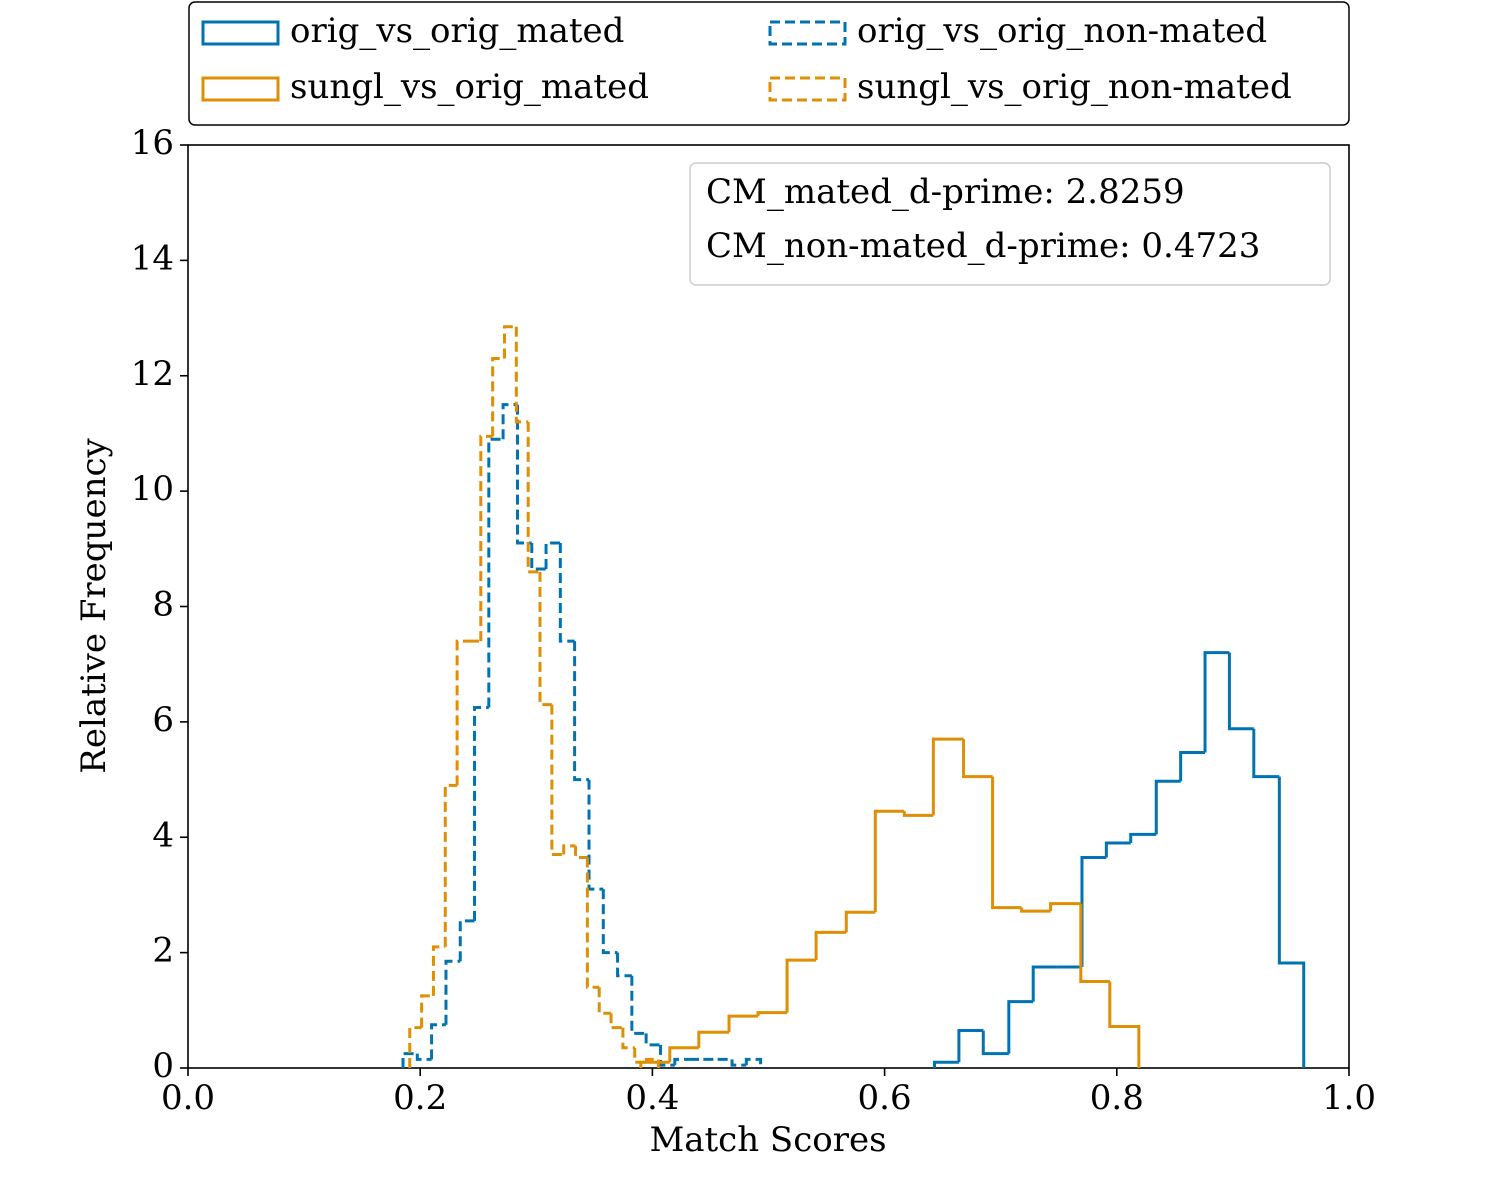 This screenshot has width=1500, height=1200. Describe the element at coordinates (152, 489) in the screenshot. I see `y-tick-label: 10` at that location.